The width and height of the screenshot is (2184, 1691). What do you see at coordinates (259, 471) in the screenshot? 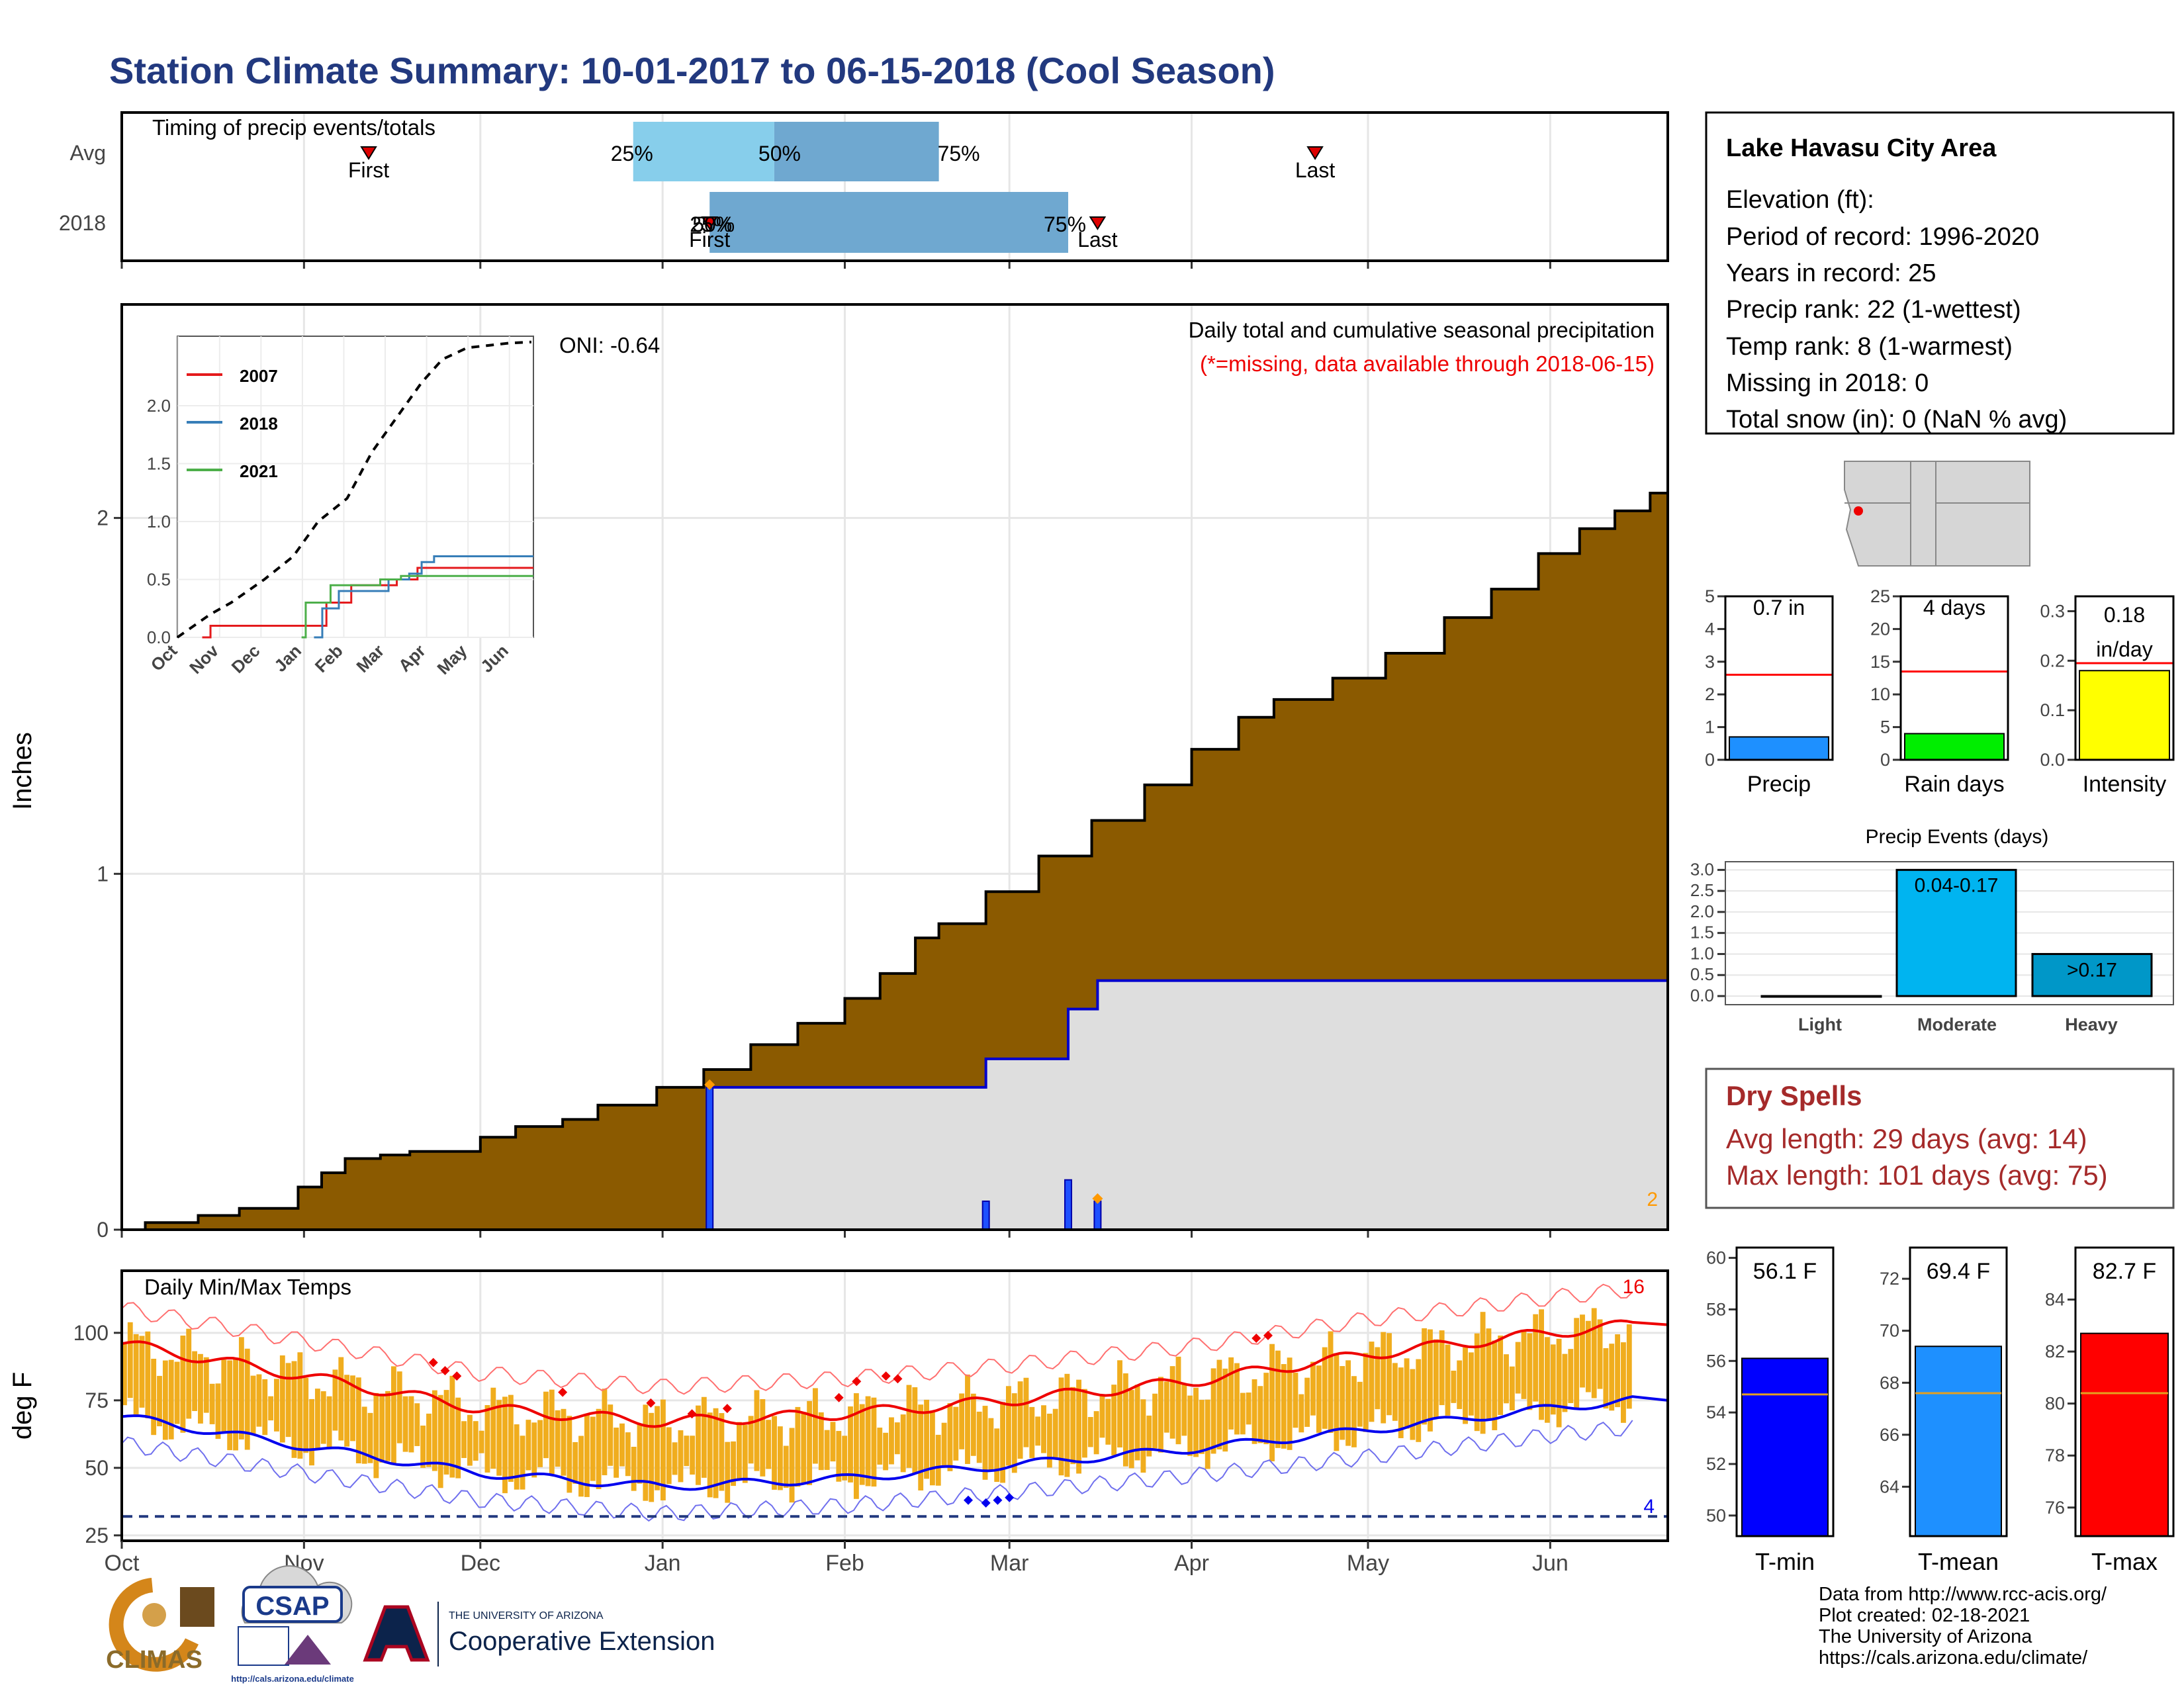
I see `legend-label-2021: 2021` at bounding box center [259, 471].